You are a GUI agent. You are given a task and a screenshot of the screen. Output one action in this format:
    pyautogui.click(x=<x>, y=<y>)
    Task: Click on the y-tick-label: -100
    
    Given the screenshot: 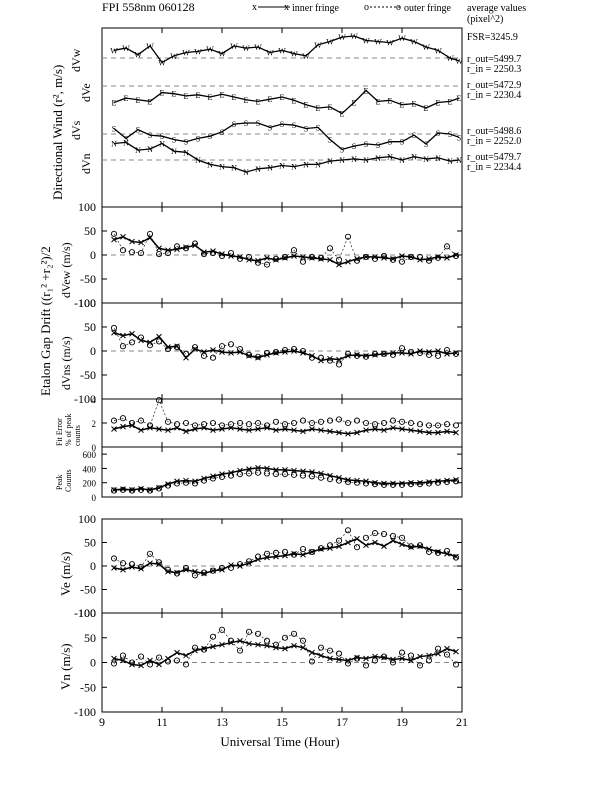 What is the action you would take?
    pyautogui.click(x=85, y=399)
    